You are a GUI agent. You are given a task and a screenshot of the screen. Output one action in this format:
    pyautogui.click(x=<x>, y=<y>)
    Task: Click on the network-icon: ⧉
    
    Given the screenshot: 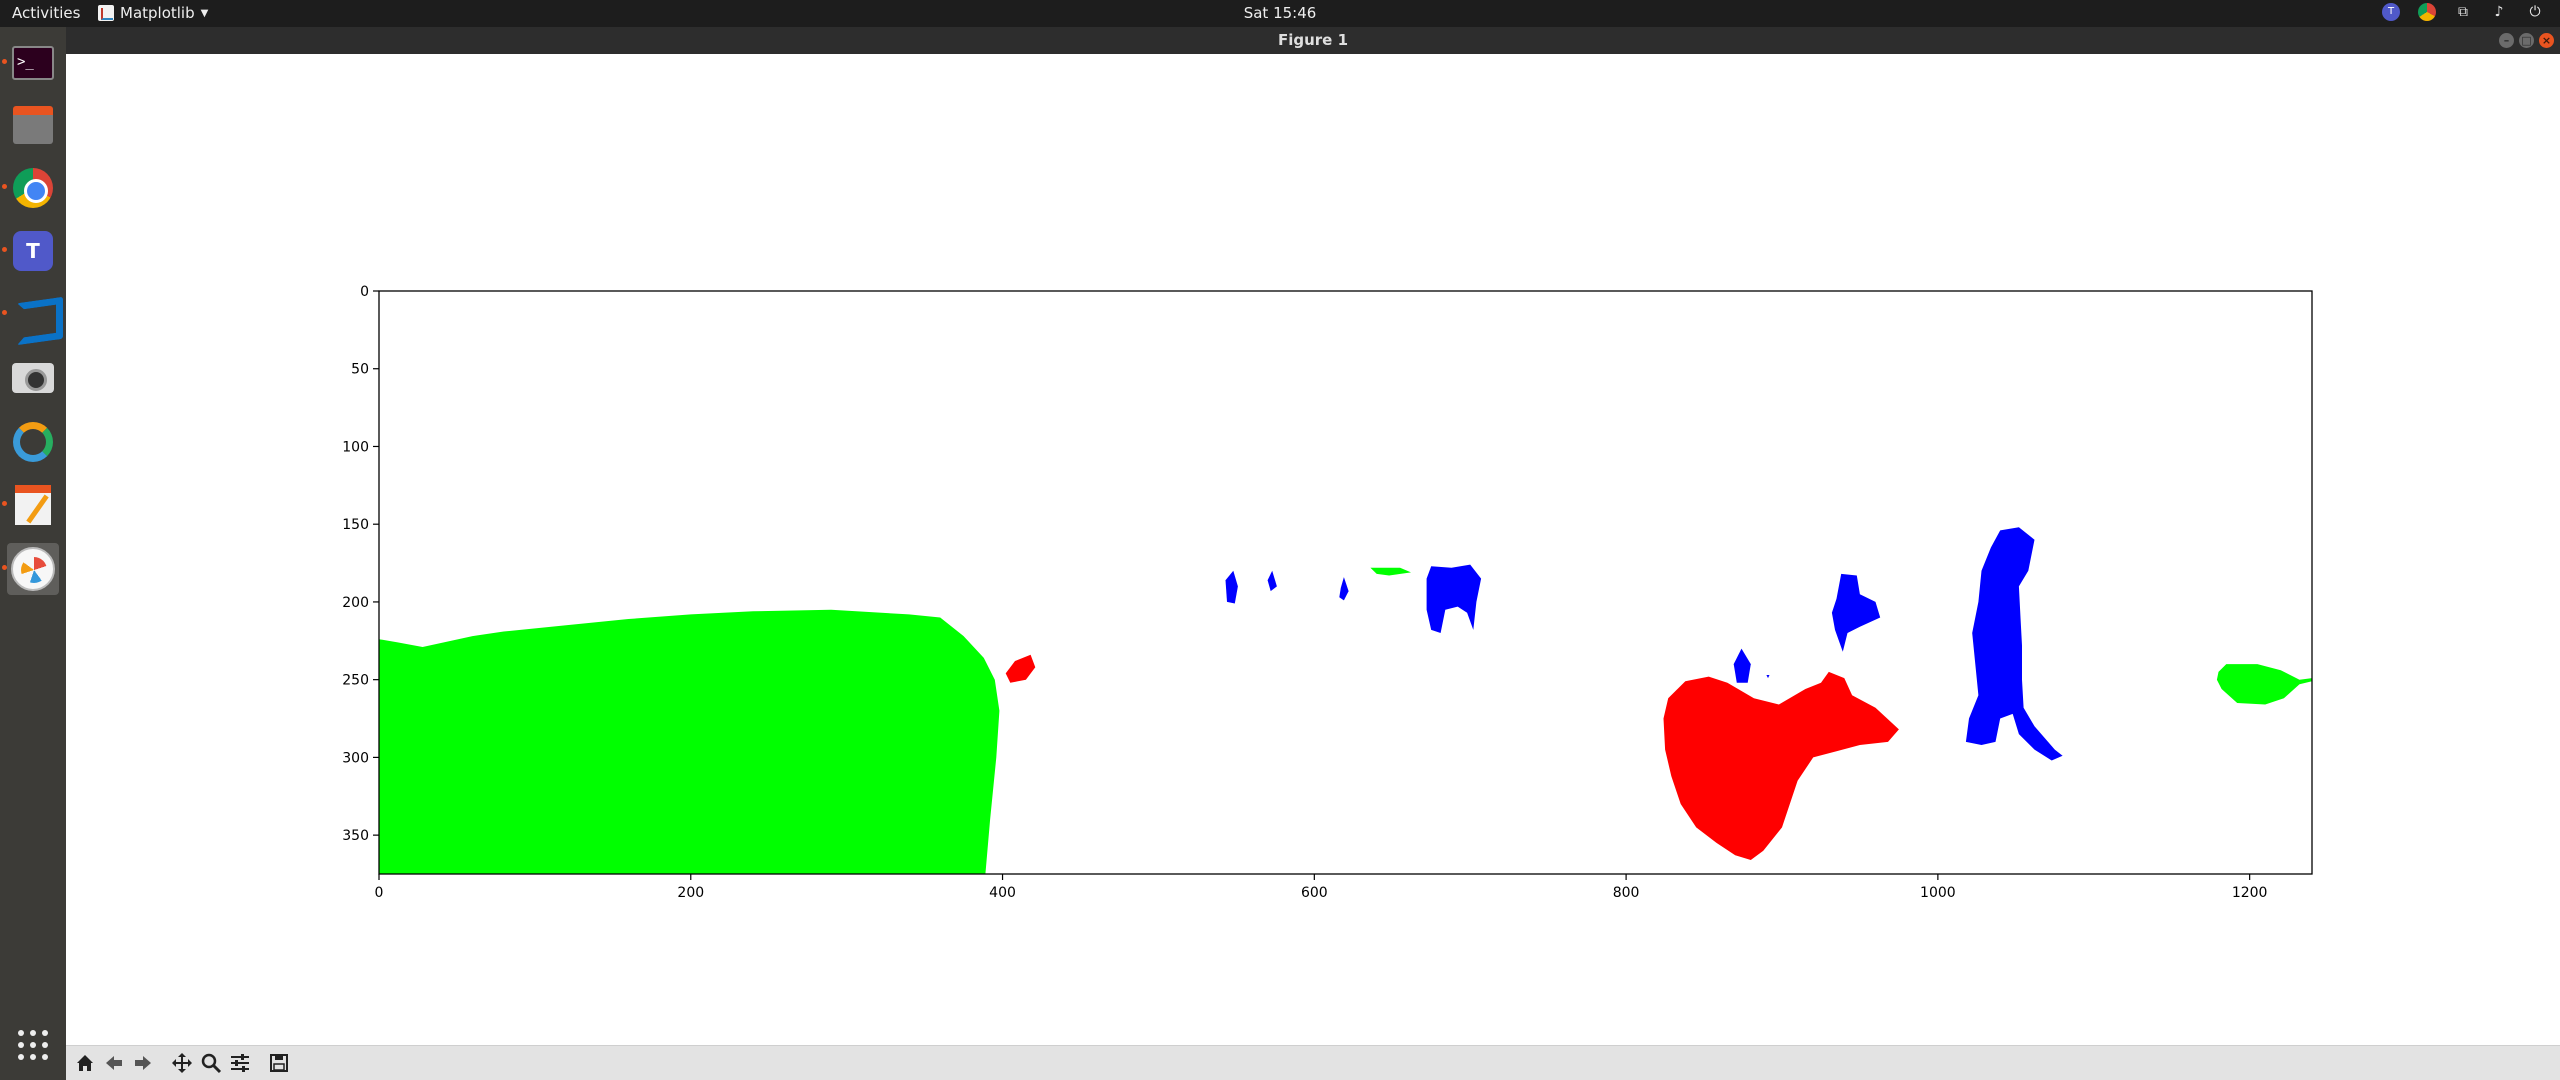 What is the action you would take?
    pyautogui.click(x=2463, y=12)
    